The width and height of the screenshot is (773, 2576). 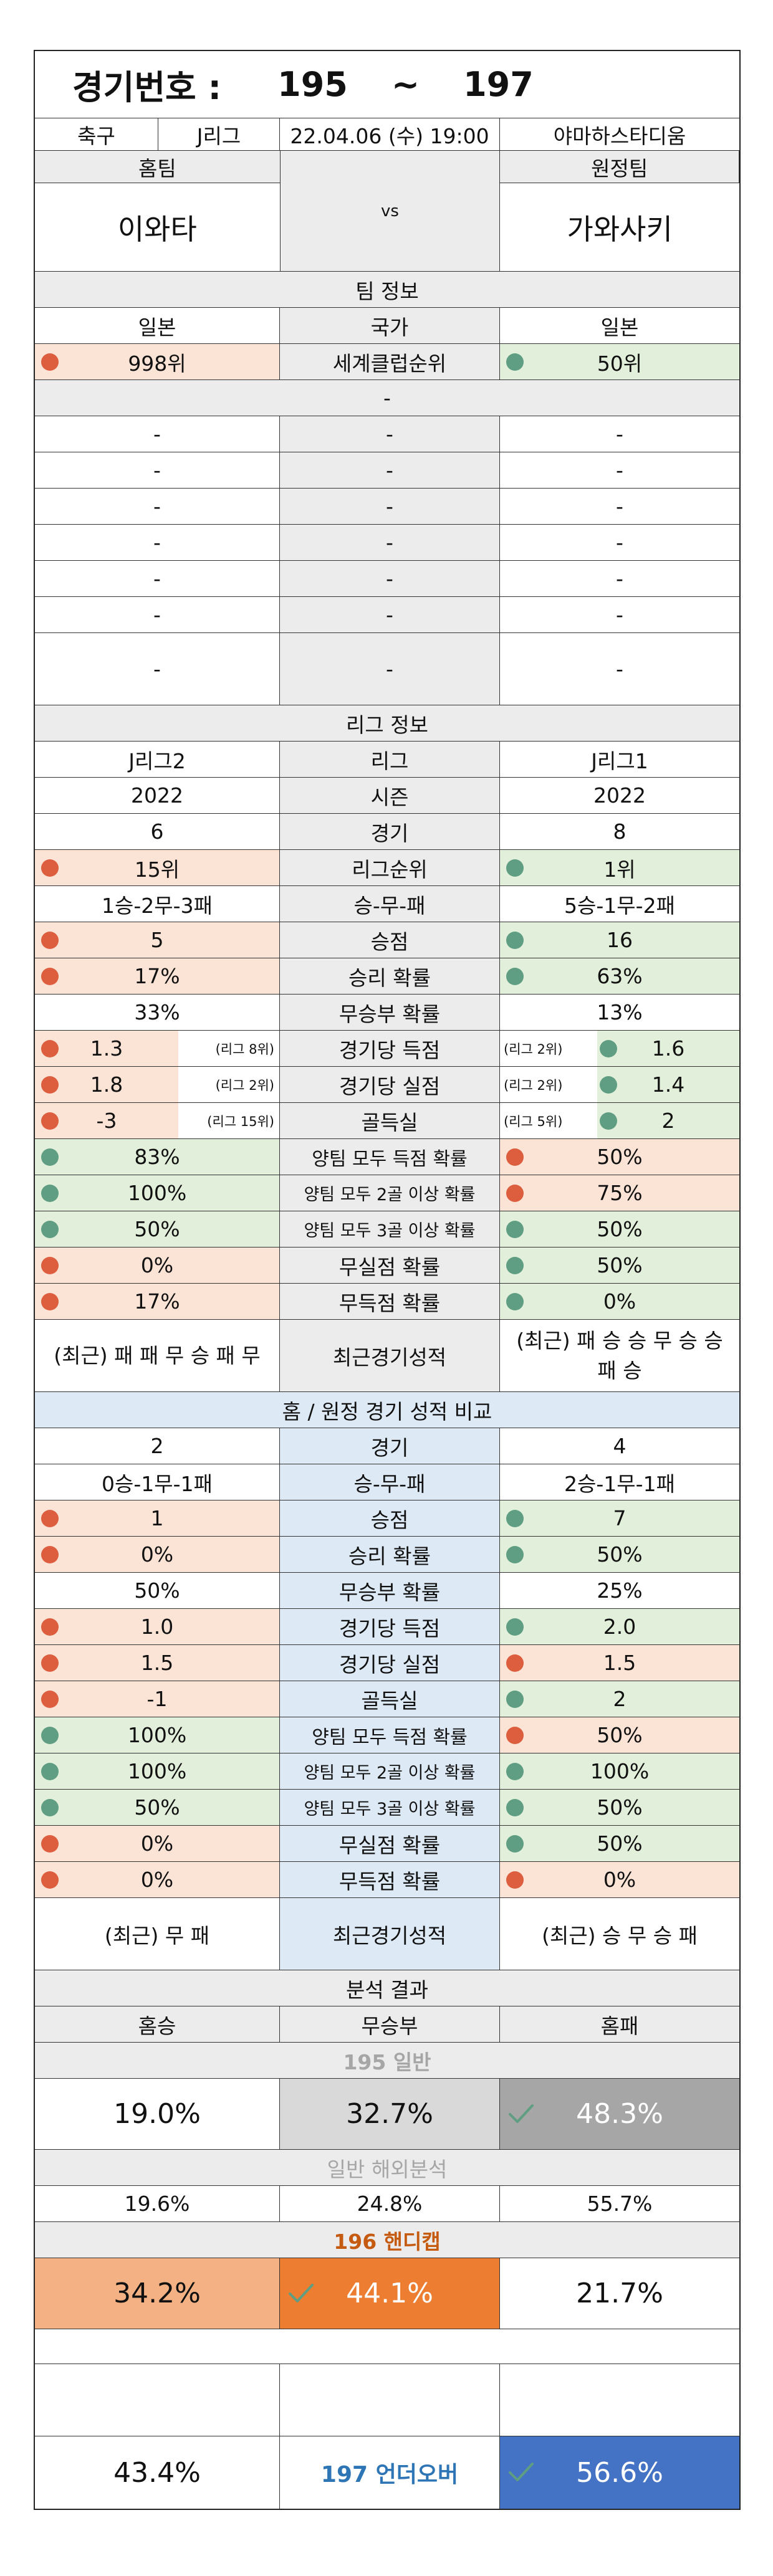 I want to click on underover-row: 43.4% 197 언더오버 56.6%, so click(x=387, y=2473).